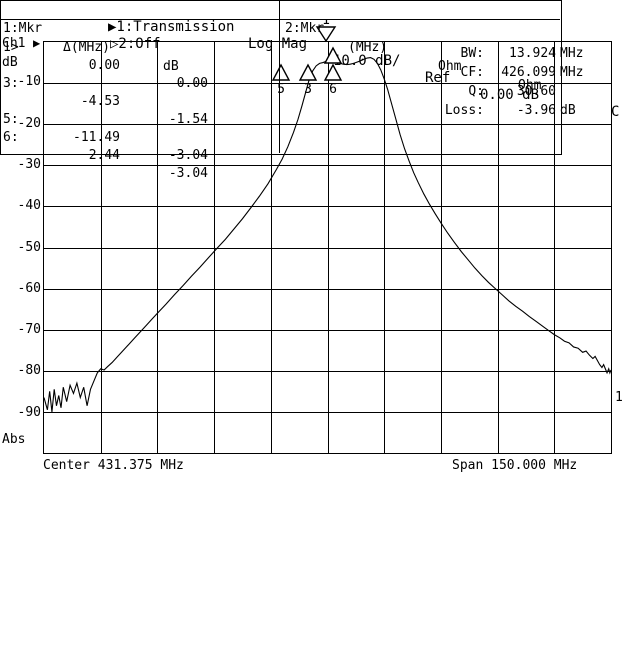 Image resolution: width=640 pixels, height=659 pixels. What do you see at coordinates (572, 72) in the screenshot?
I see `cf-unit: MHz` at bounding box center [572, 72].